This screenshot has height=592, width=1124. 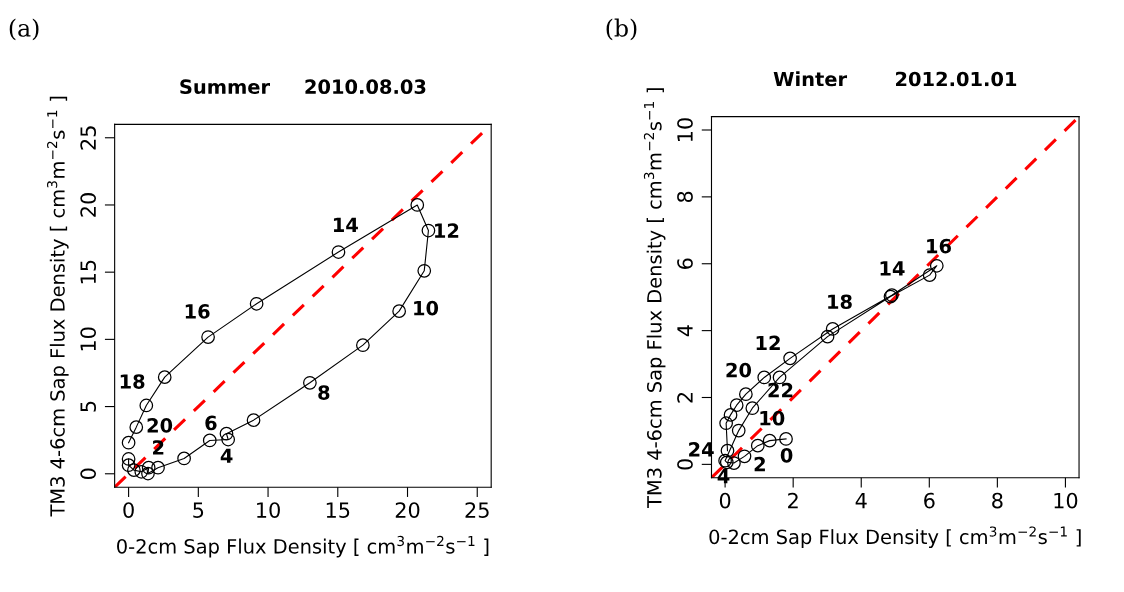 I want to click on annotation: 8, so click(x=324, y=392).